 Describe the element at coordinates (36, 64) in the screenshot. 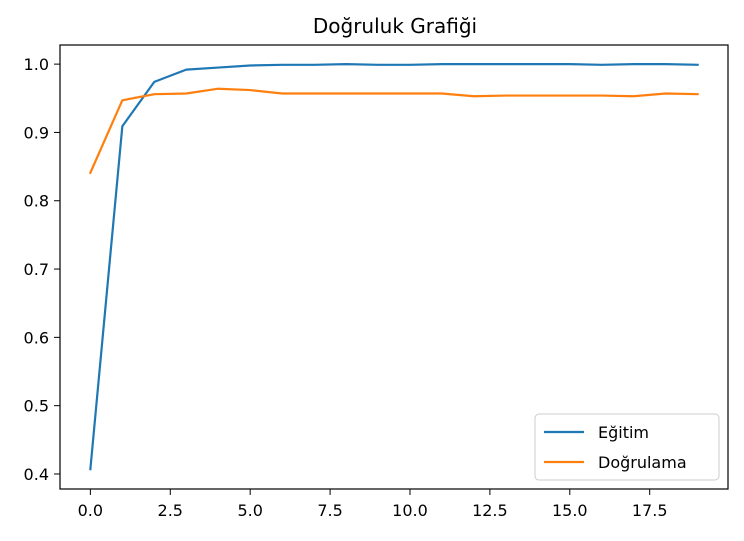

I see `y-tick-label: 1.0` at that location.